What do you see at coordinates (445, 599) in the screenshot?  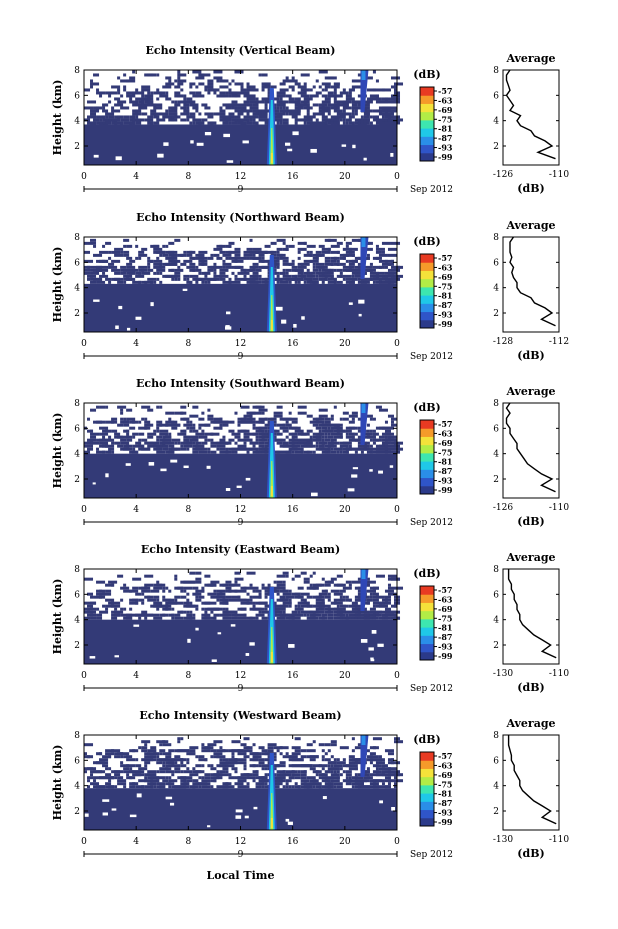 I see `colorbar-tick-label: -63` at bounding box center [445, 599].